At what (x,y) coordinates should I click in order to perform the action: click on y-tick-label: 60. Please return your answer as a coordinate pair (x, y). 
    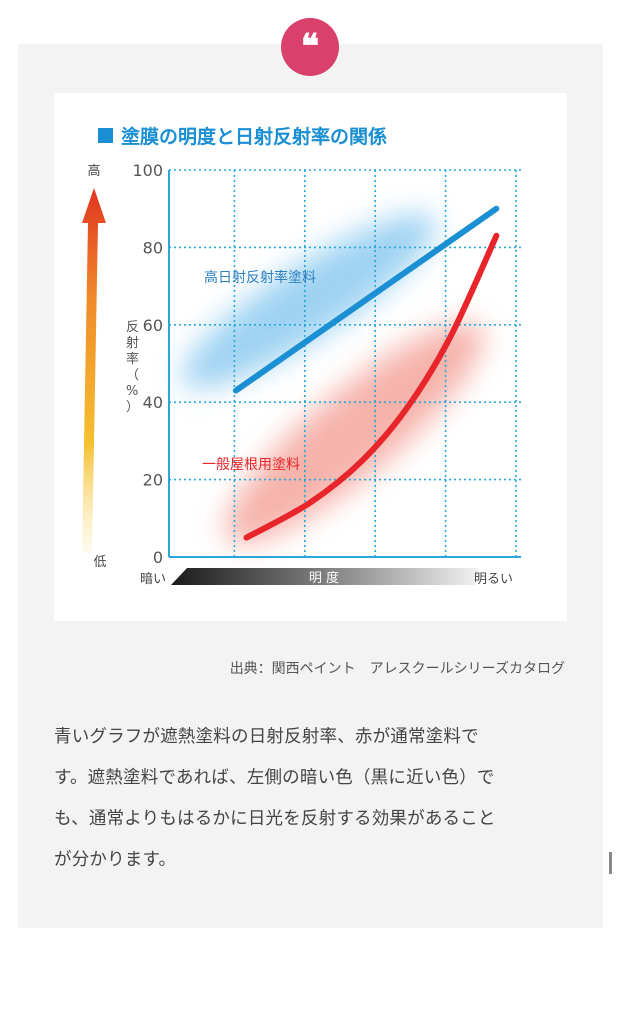
    Looking at the image, I should click on (153, 325).